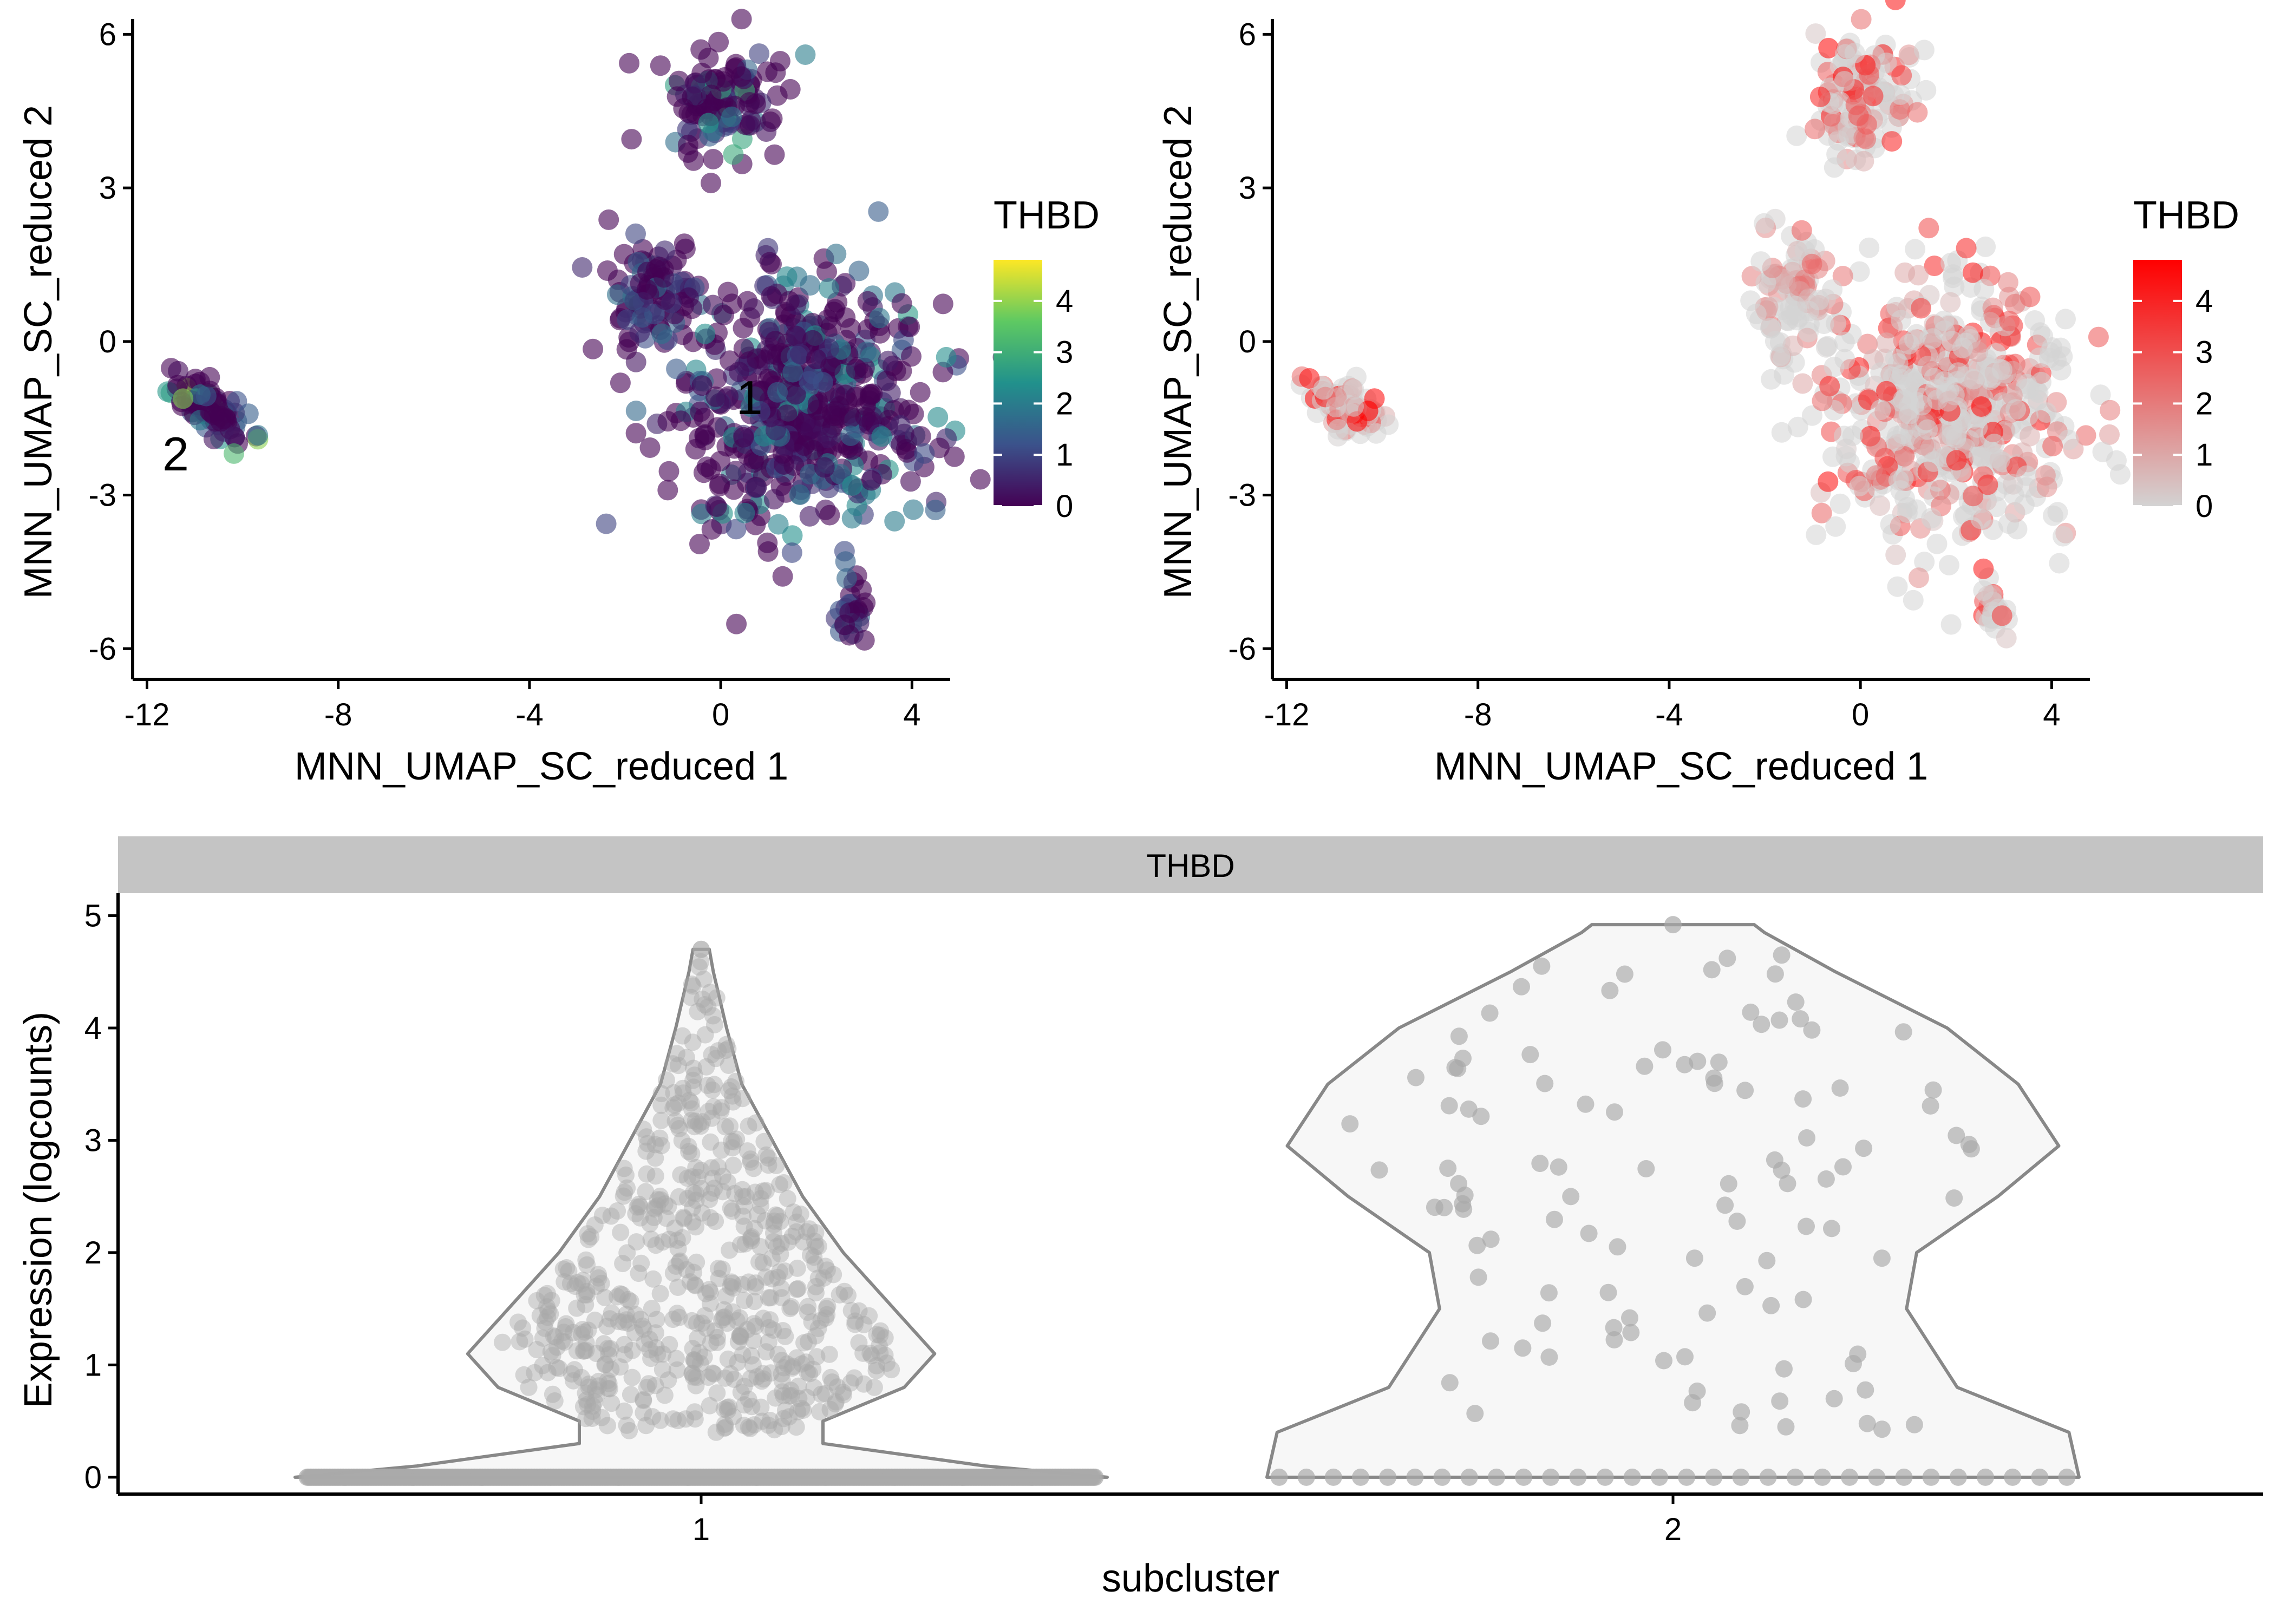 The height and width of the screenshot is (1624, 2274). What do you see at coordinates (1018, 383) in the screenshot?
I see `legend-colorbar` at bounding box center [1018, 383].